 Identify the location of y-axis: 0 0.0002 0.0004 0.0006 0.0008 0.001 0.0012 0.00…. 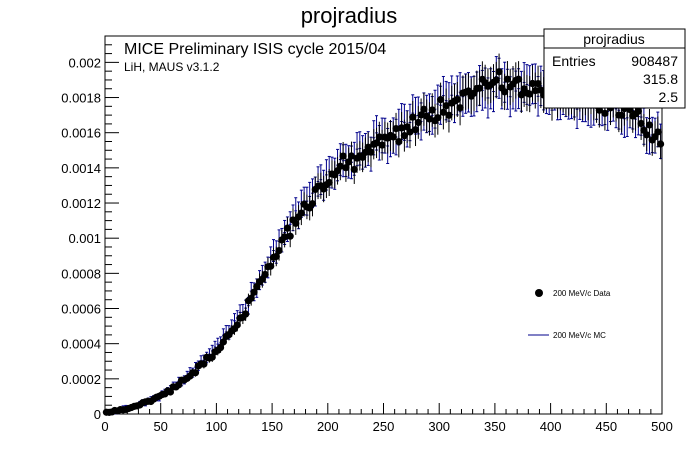
(90, 228).